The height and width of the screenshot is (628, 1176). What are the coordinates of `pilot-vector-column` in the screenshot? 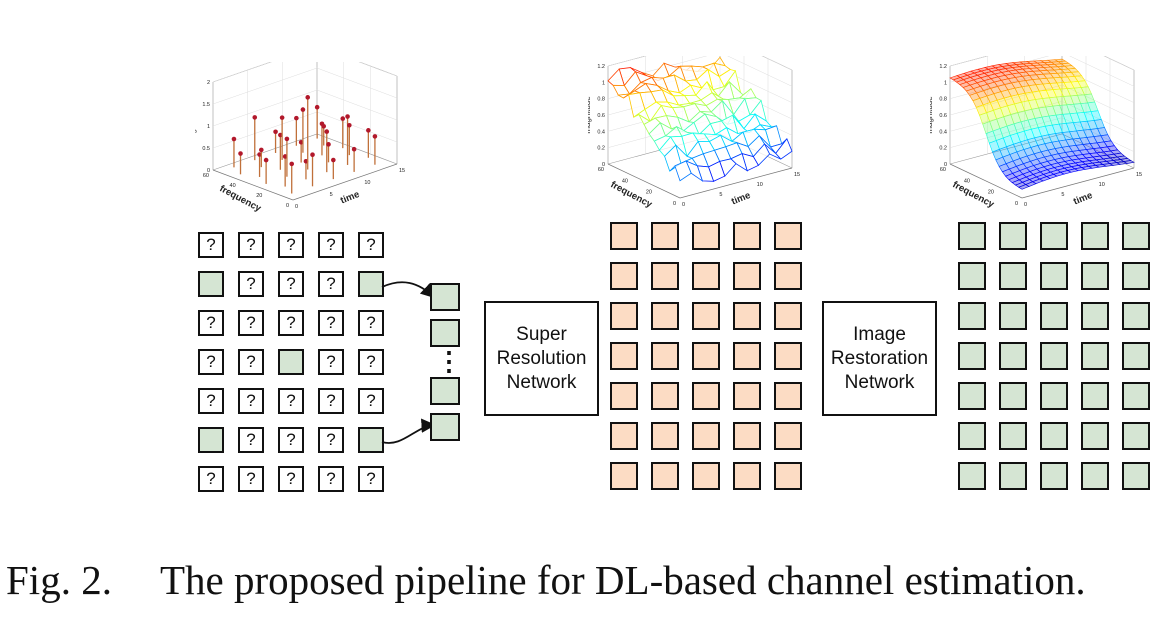 It's located at (446, 363).